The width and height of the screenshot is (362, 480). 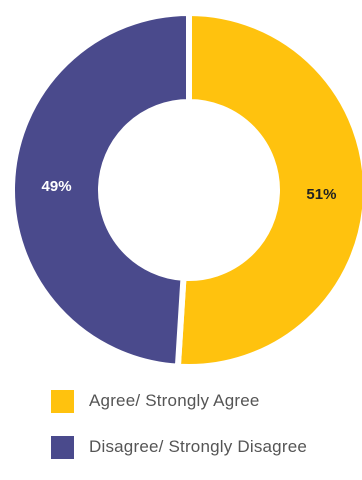 I want to click on legend-swatch-agree, so click(x=62, y=401).